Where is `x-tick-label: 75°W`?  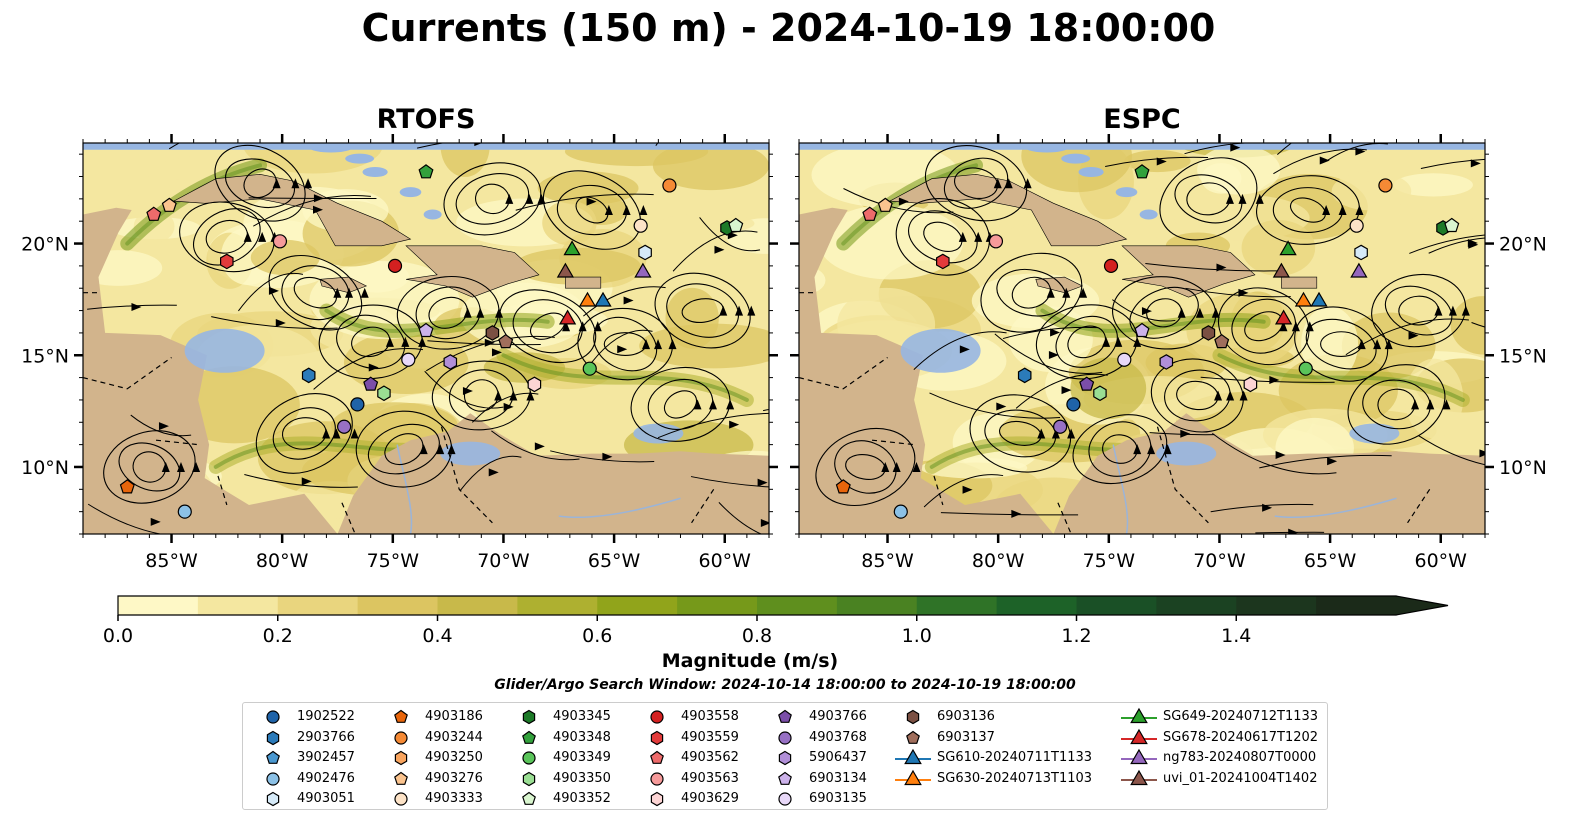 x-tick-label: 75°W is located at coordinates (1109, 561).